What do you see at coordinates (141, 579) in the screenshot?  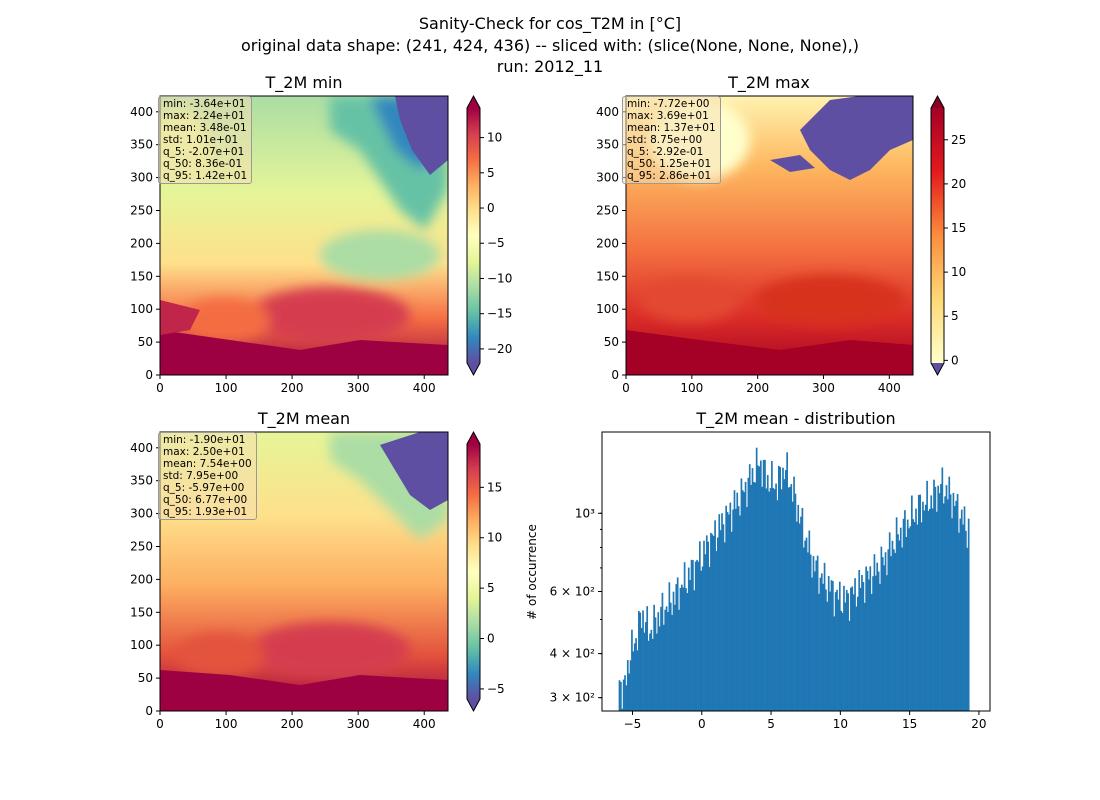 I see `y-tick-label: 200` at bounding box center [141, 579].